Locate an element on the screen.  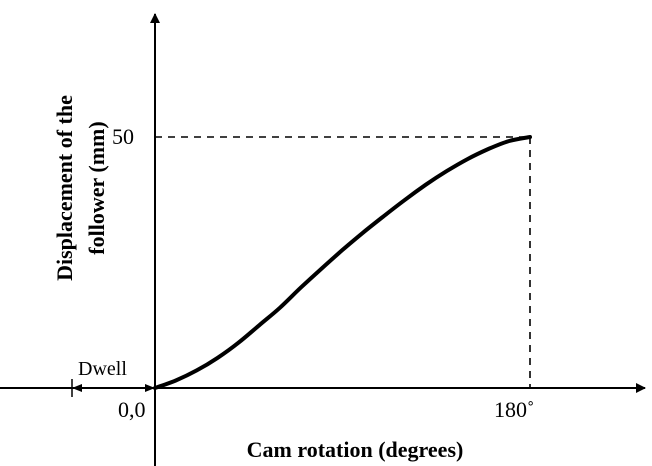
dwell-arrow-right-icon is located at coordinates (150, 388).